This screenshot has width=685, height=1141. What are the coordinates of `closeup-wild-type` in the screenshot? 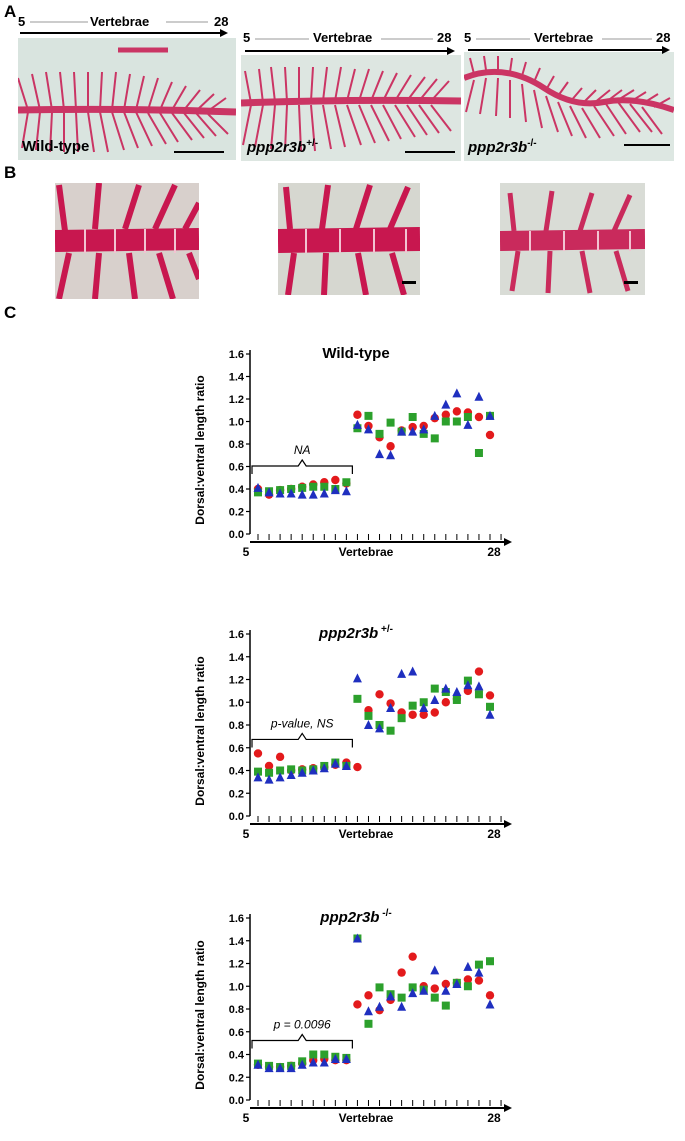 It's located at (127, 241).